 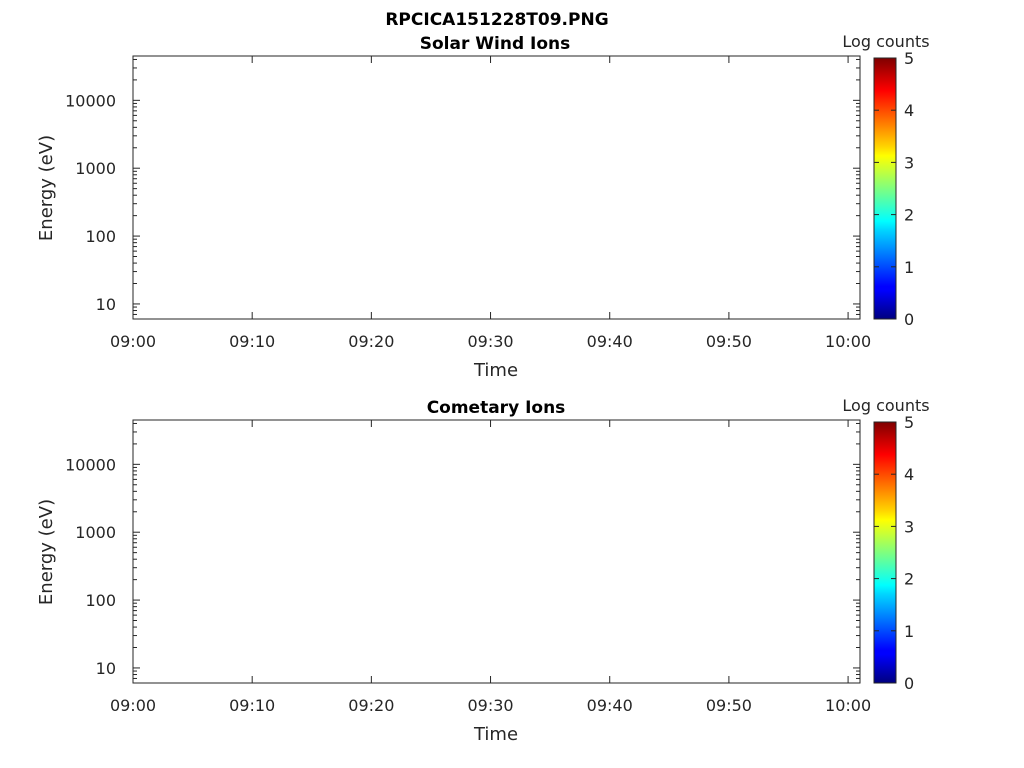 What do you see at coordinates (496, 20) in the screenshot?
I see `figure-title: RPCICA151228T09.PNG` at bounding box center [496, 20].